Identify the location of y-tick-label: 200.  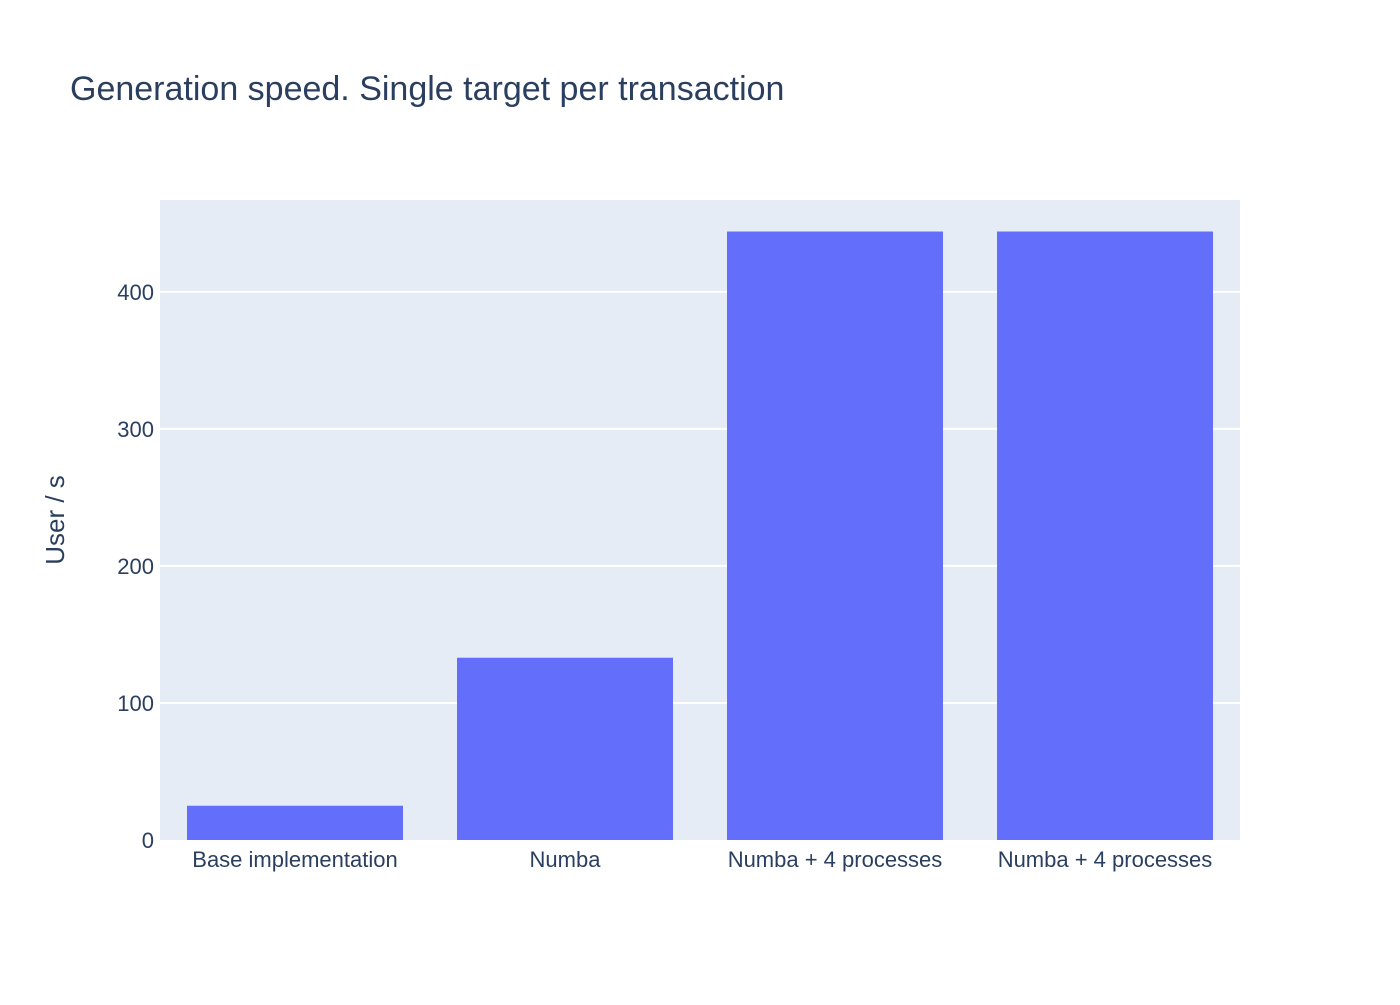
(135, 566).